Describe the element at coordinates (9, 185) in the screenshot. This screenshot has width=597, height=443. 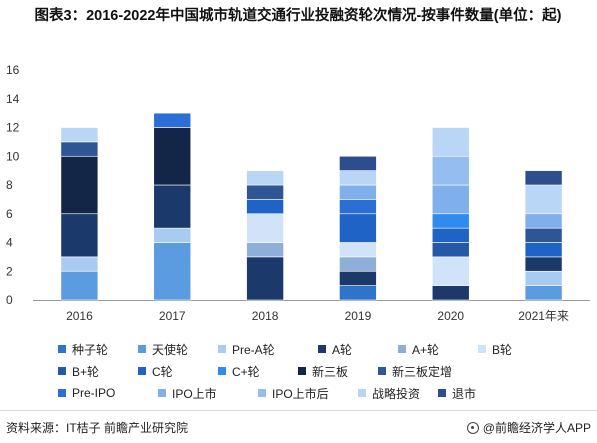
I see `y-tick-label: 8` at that location.